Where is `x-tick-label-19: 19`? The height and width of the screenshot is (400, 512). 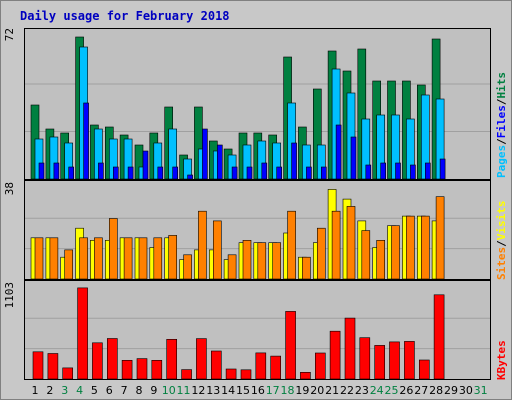 x-tick-label-19: 19 is located at coordinates (302, 390).